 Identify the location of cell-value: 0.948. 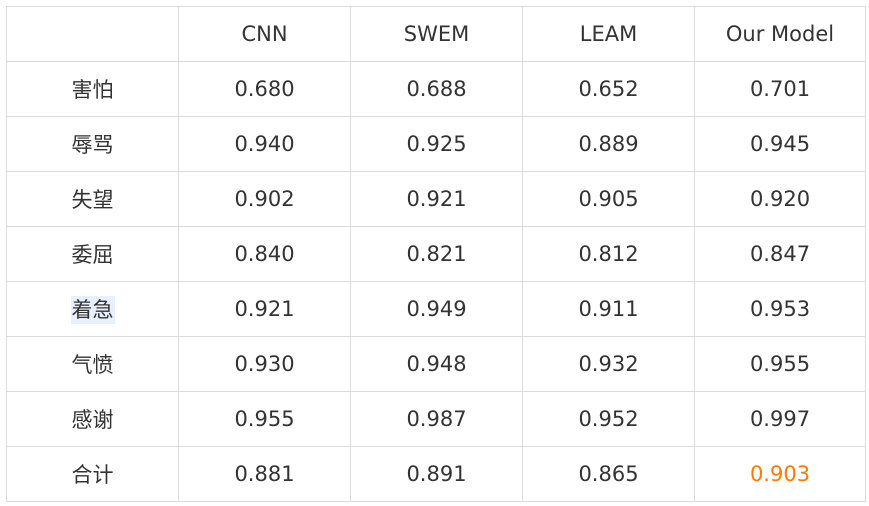
(436, 364).